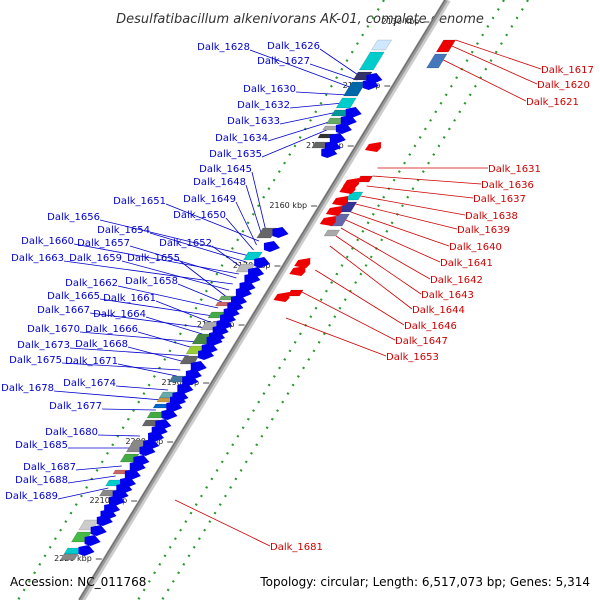  Describe the element at coordinates (151, 281) in the screenshot. I see `left-gene-label: Dalk_1658` at that location.